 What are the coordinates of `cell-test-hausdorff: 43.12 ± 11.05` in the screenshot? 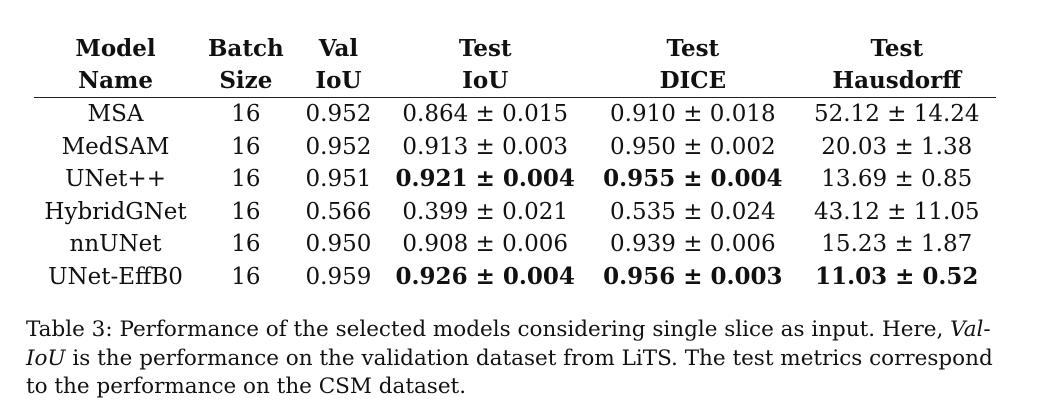 It's located at (896, 211).